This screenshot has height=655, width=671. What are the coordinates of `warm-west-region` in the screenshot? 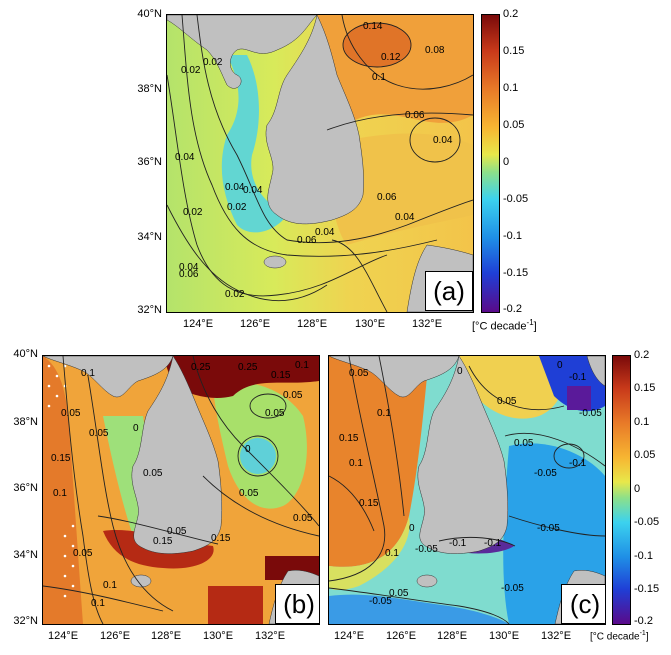 It's located at (63, 490).